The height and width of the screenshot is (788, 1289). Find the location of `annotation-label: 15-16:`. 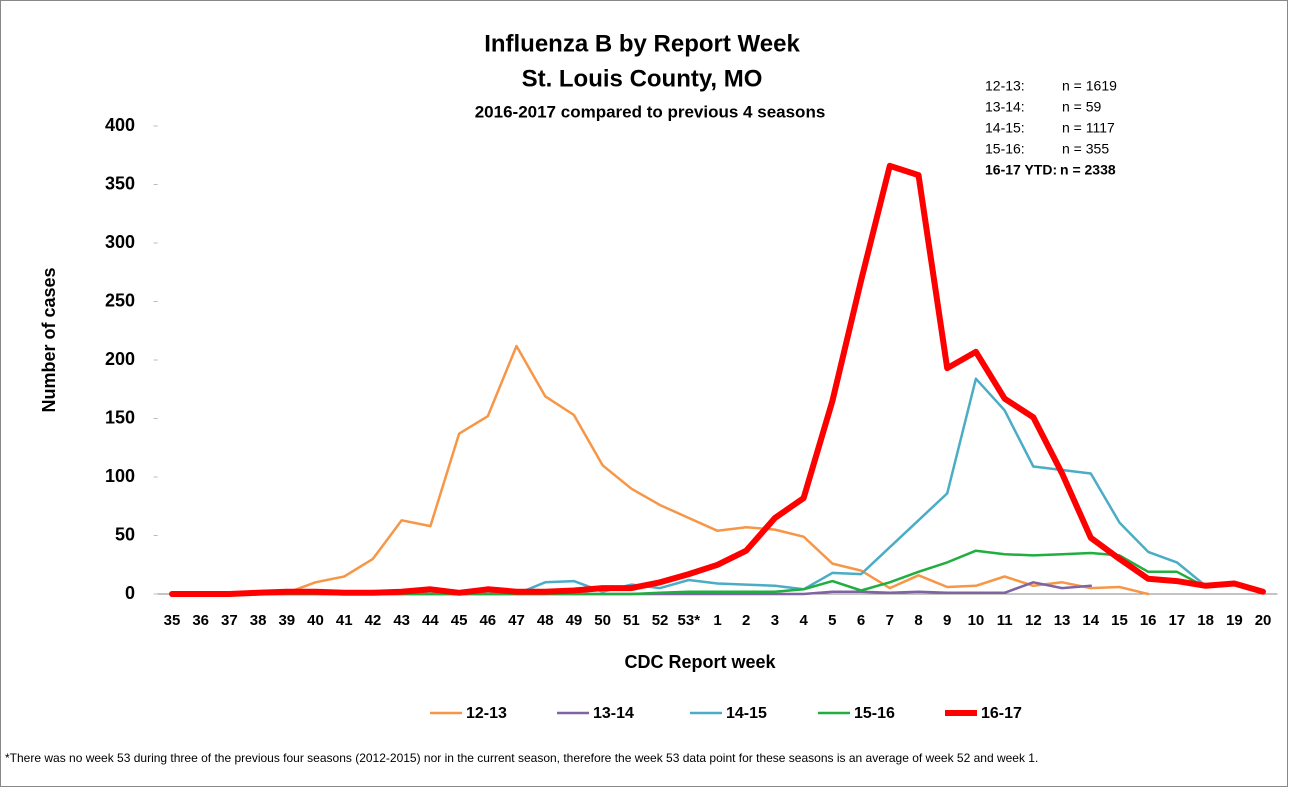

annotation-label: 15-16: is located at coordinates (1005, 149).